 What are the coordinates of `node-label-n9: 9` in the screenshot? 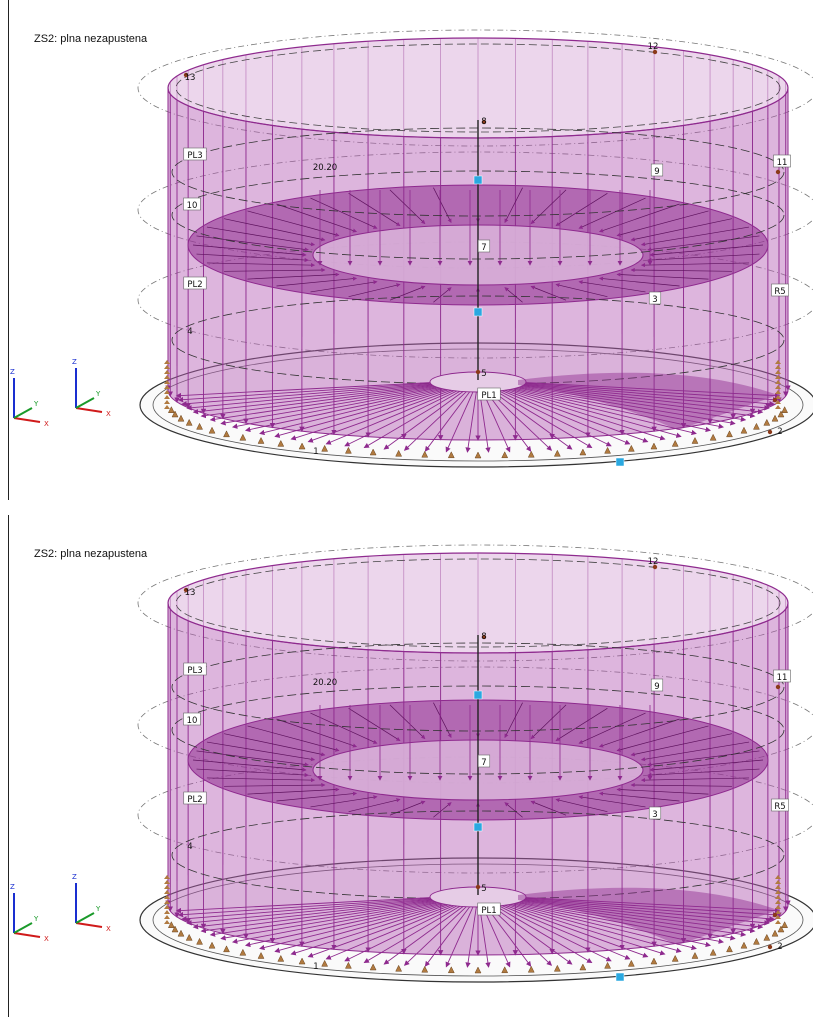 It's located at (656, 687).